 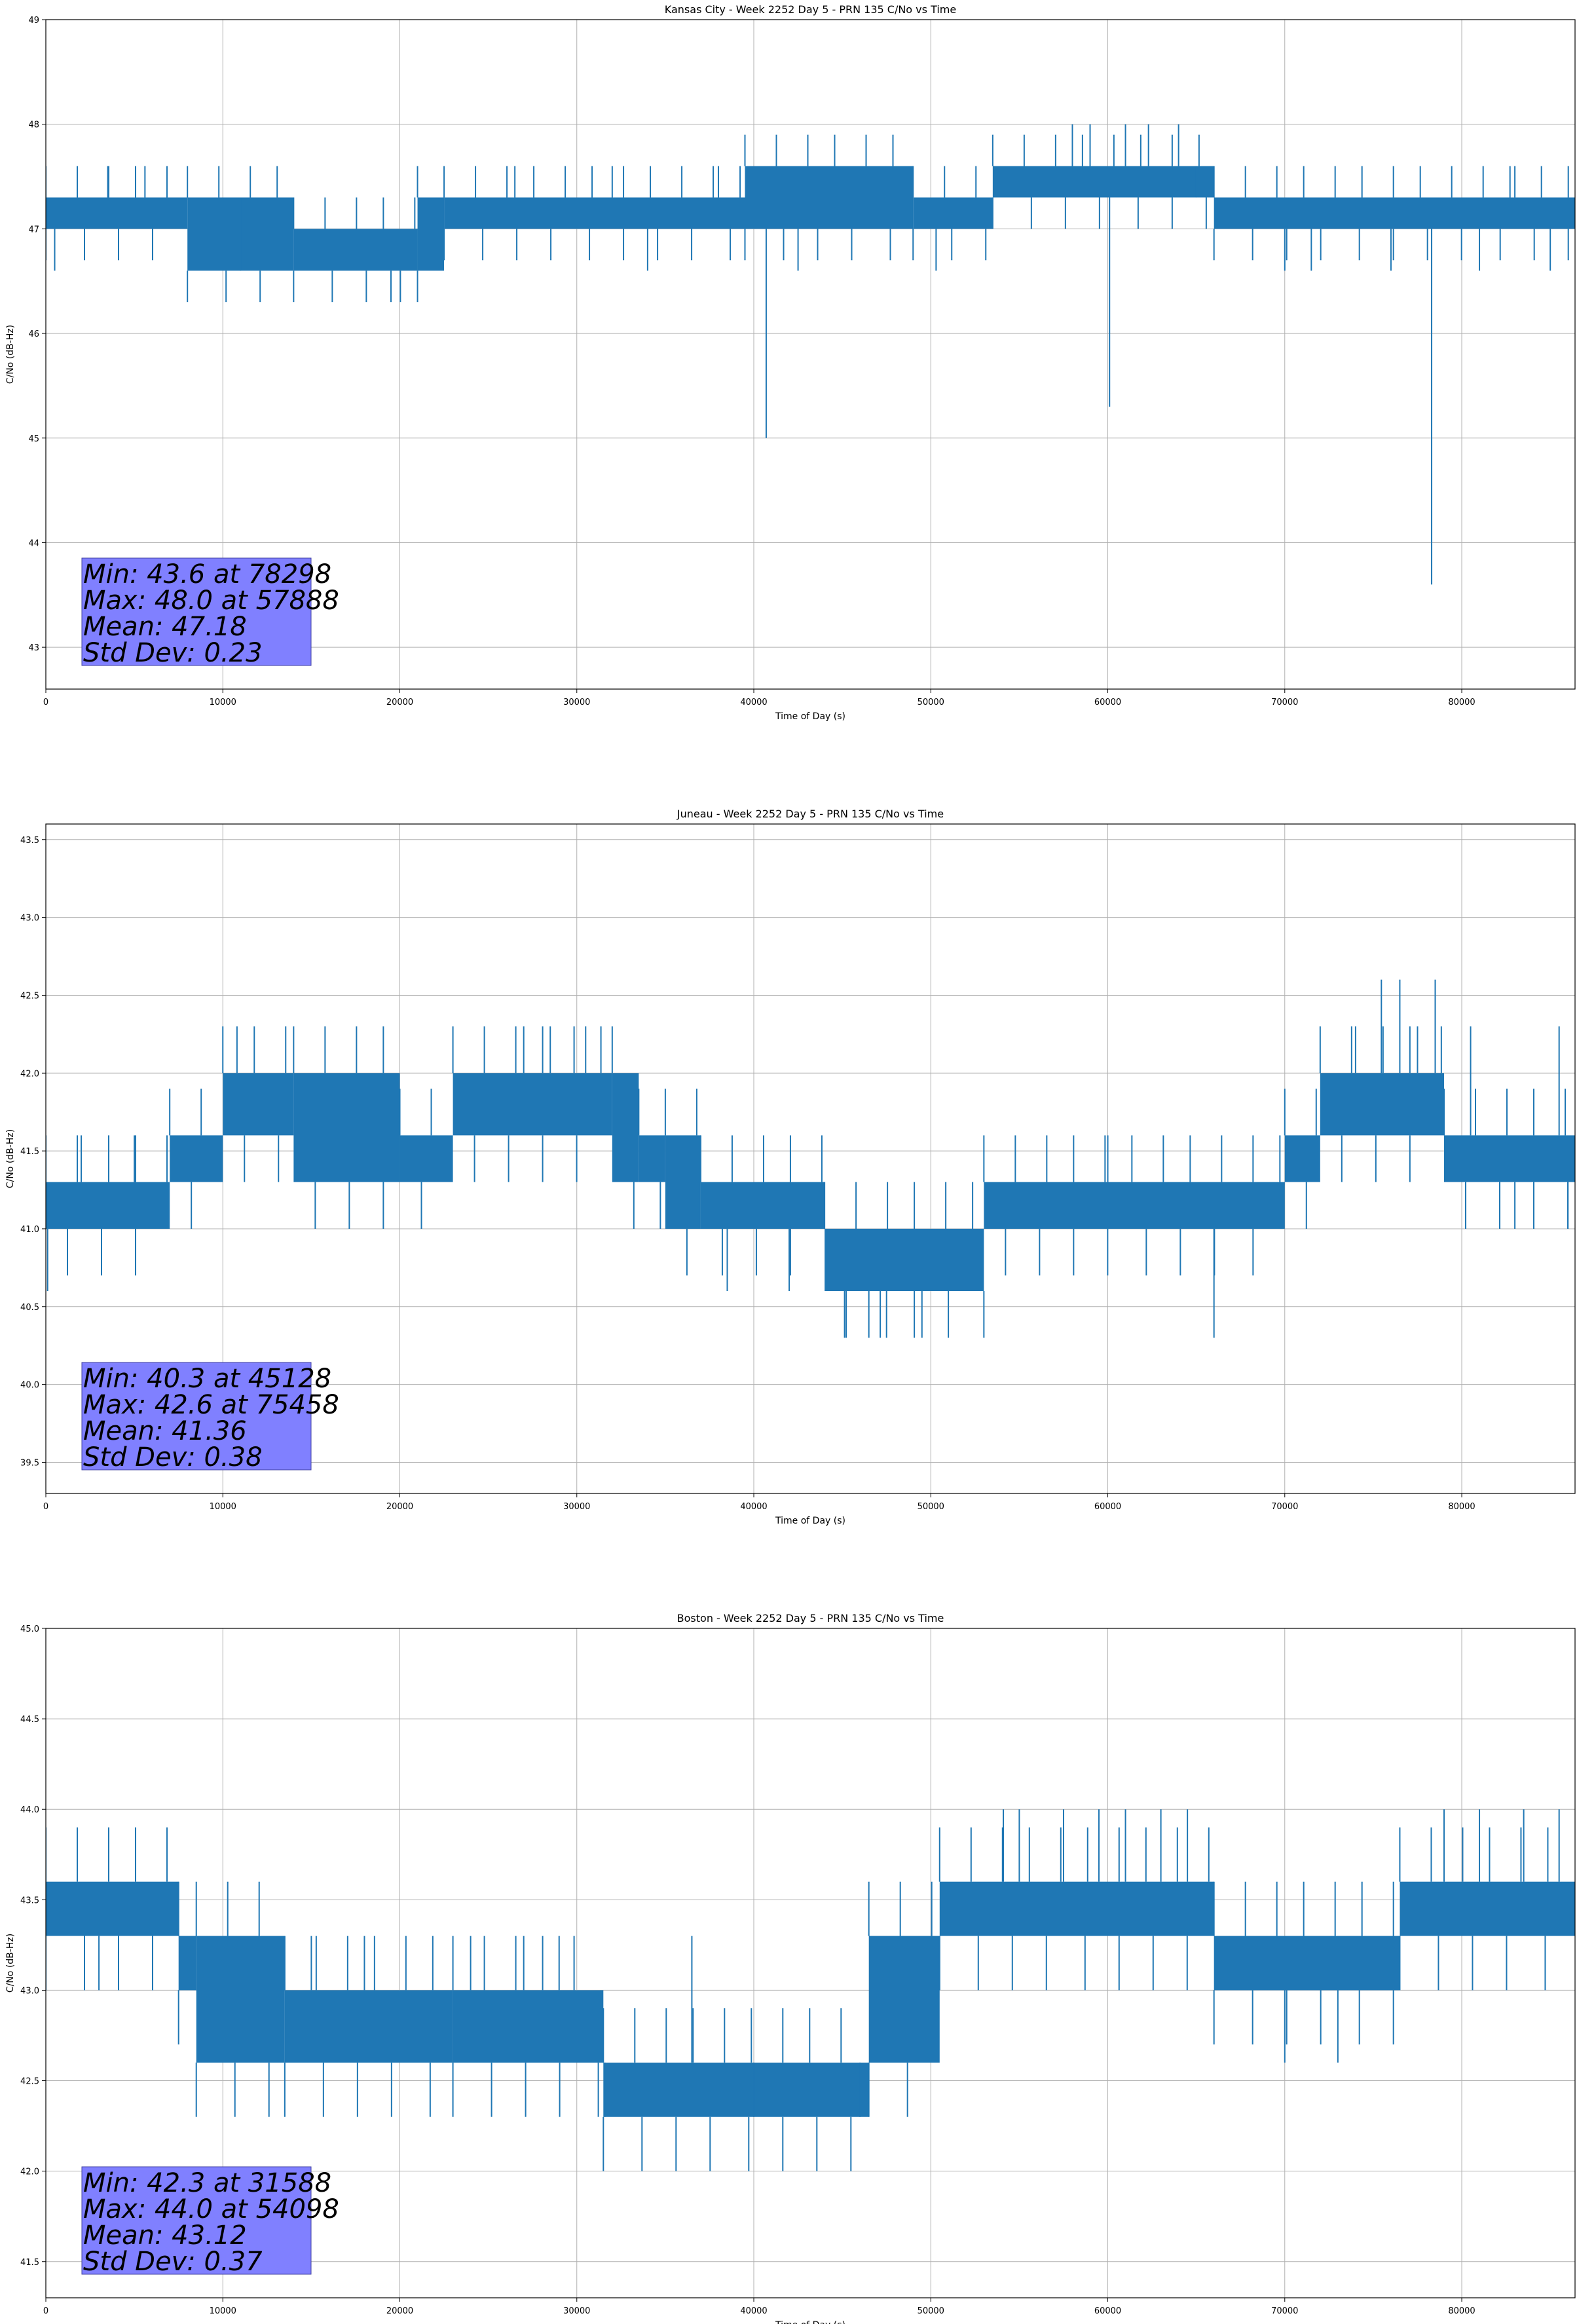 I want to click on stats-line: Min: 43.6 at 78298, so click(x=207, y=574).